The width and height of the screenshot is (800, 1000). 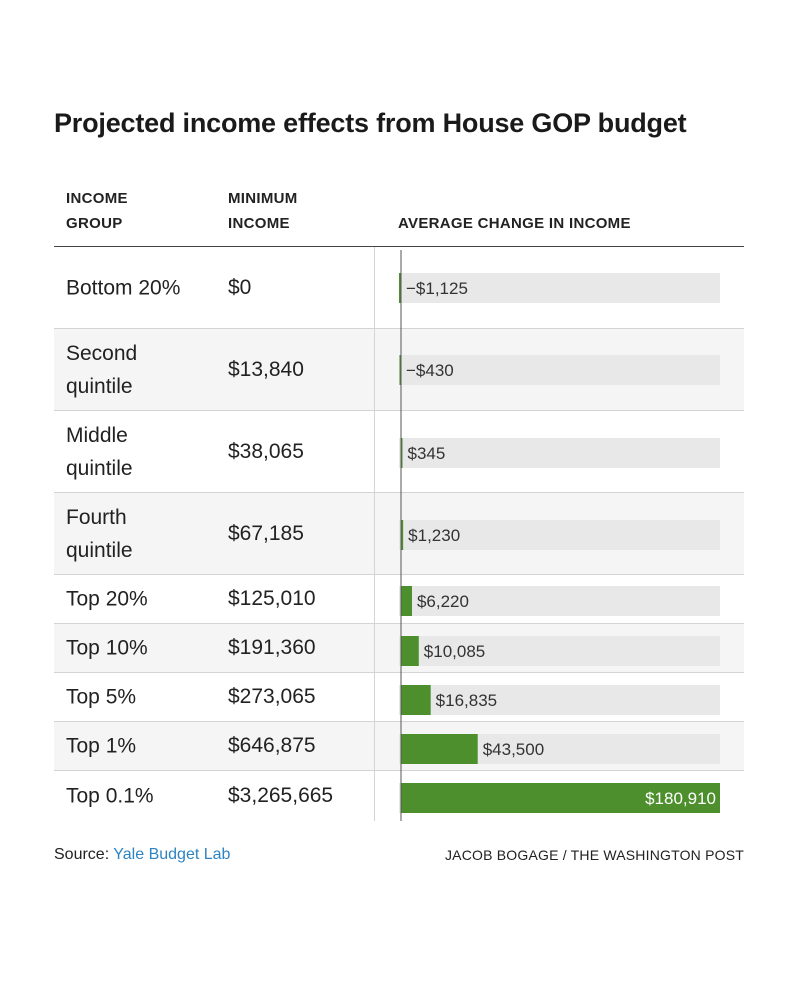 I want to click on table-row: Middle quintile $38,065, so click(x=399, y=452).